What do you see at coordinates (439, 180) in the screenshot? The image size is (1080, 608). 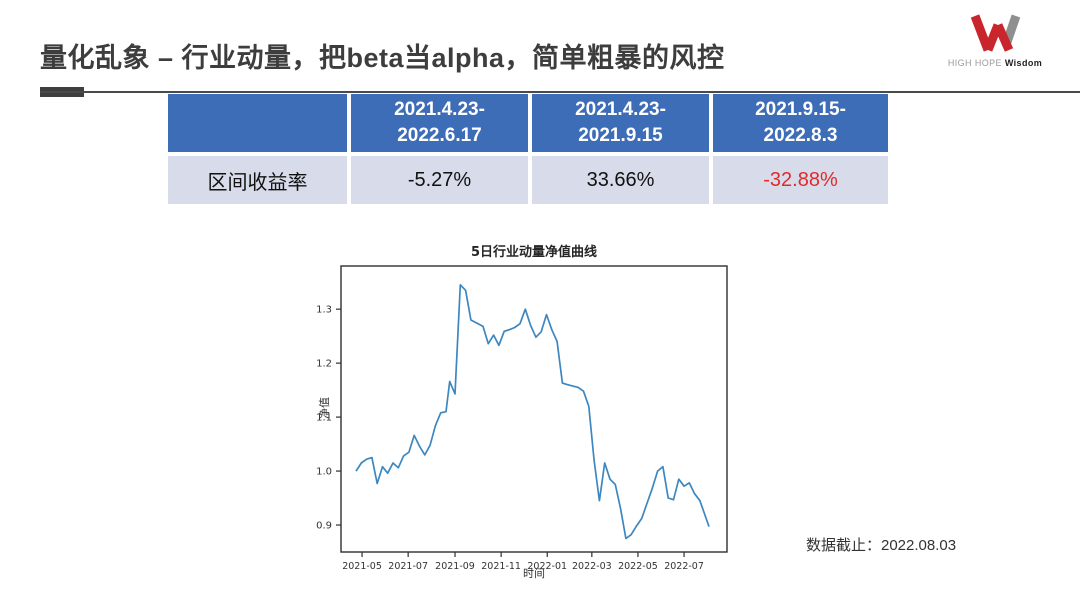 I see `table-cell-return-1: -5.27%` at bounding box center [439, 180].